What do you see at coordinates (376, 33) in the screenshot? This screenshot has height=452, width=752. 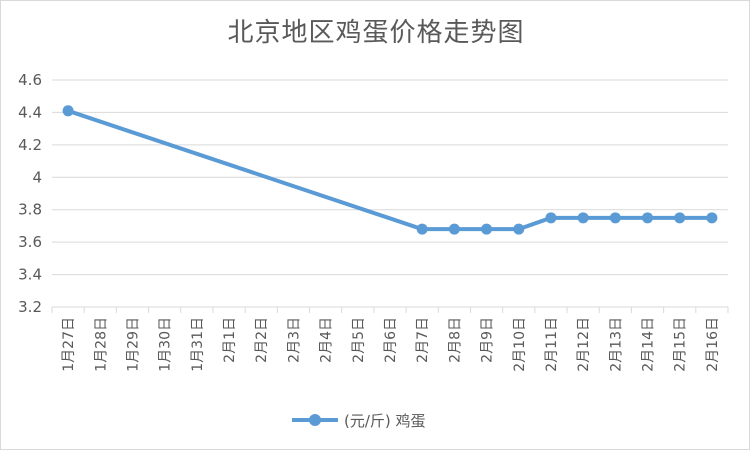 I see `chart-title: 北京地区鸡蛋价格走势图` at bounding box center [376, 33].